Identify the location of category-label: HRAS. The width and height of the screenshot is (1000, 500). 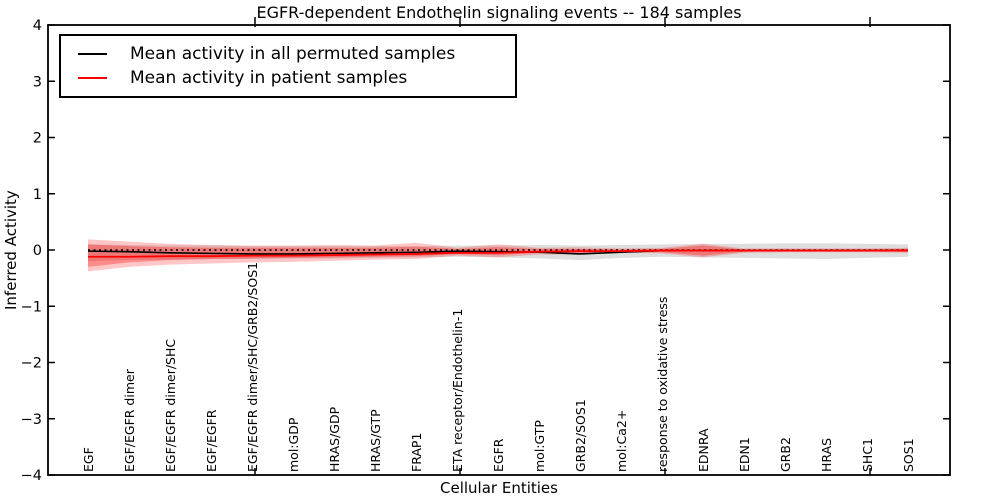
(826, 455).